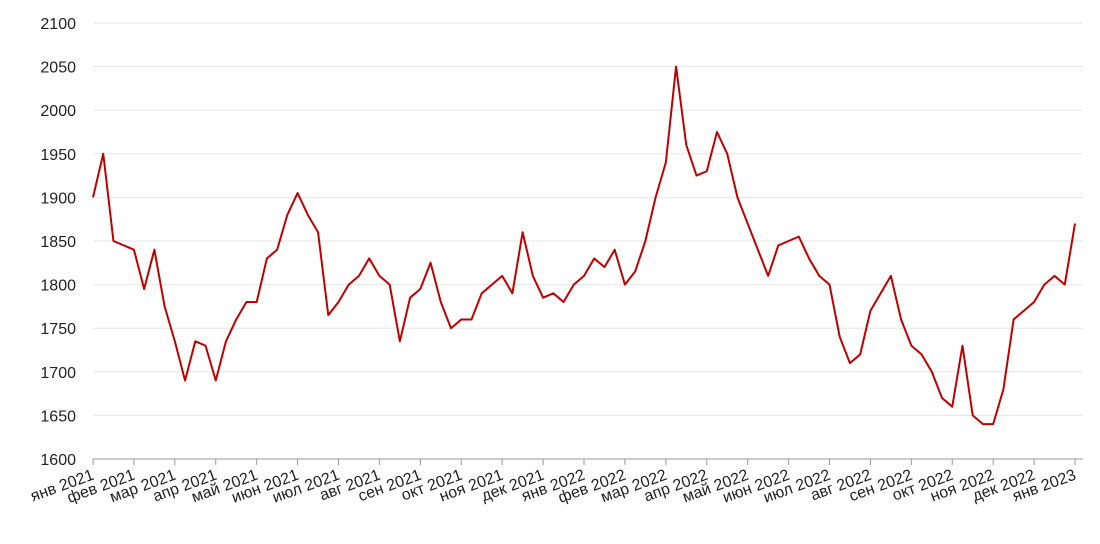  Describe the element at coordinates (58, 111) in the screenshot. I see `y-tick-label: 2000` at that location.